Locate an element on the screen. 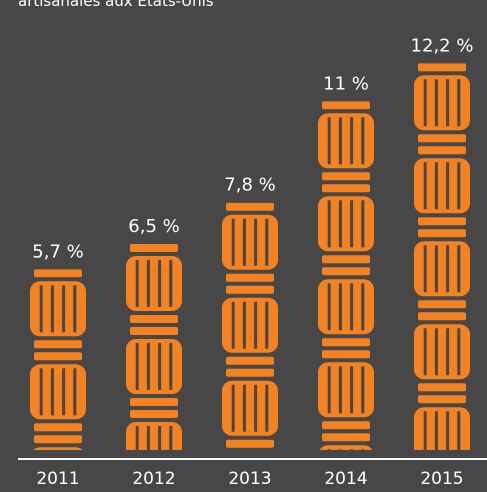  chart-title: artisanales aux États-Unis is located at coordinates (116, 5).